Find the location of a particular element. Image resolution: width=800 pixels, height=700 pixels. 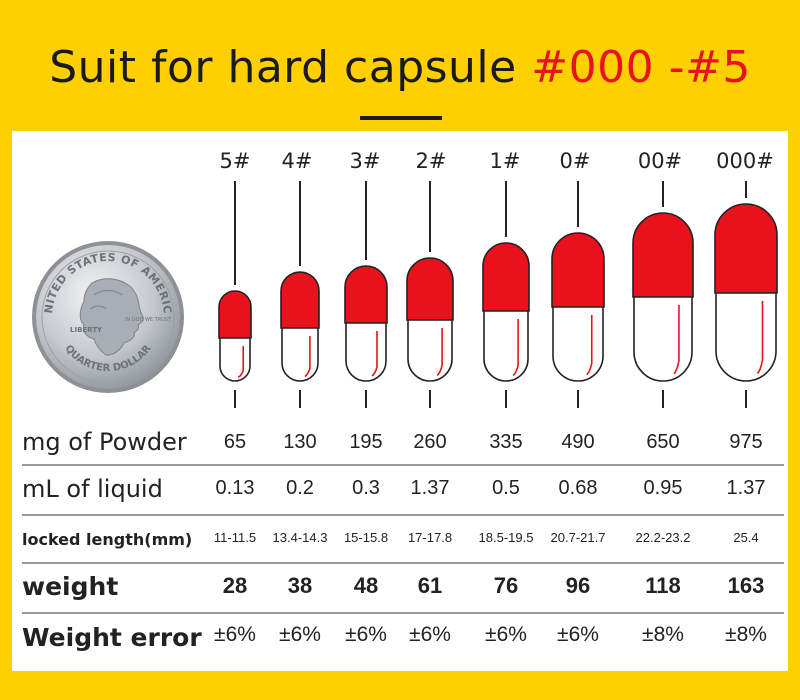

cell-liquid-4: 0.5 is located at coordinates (506, 488).